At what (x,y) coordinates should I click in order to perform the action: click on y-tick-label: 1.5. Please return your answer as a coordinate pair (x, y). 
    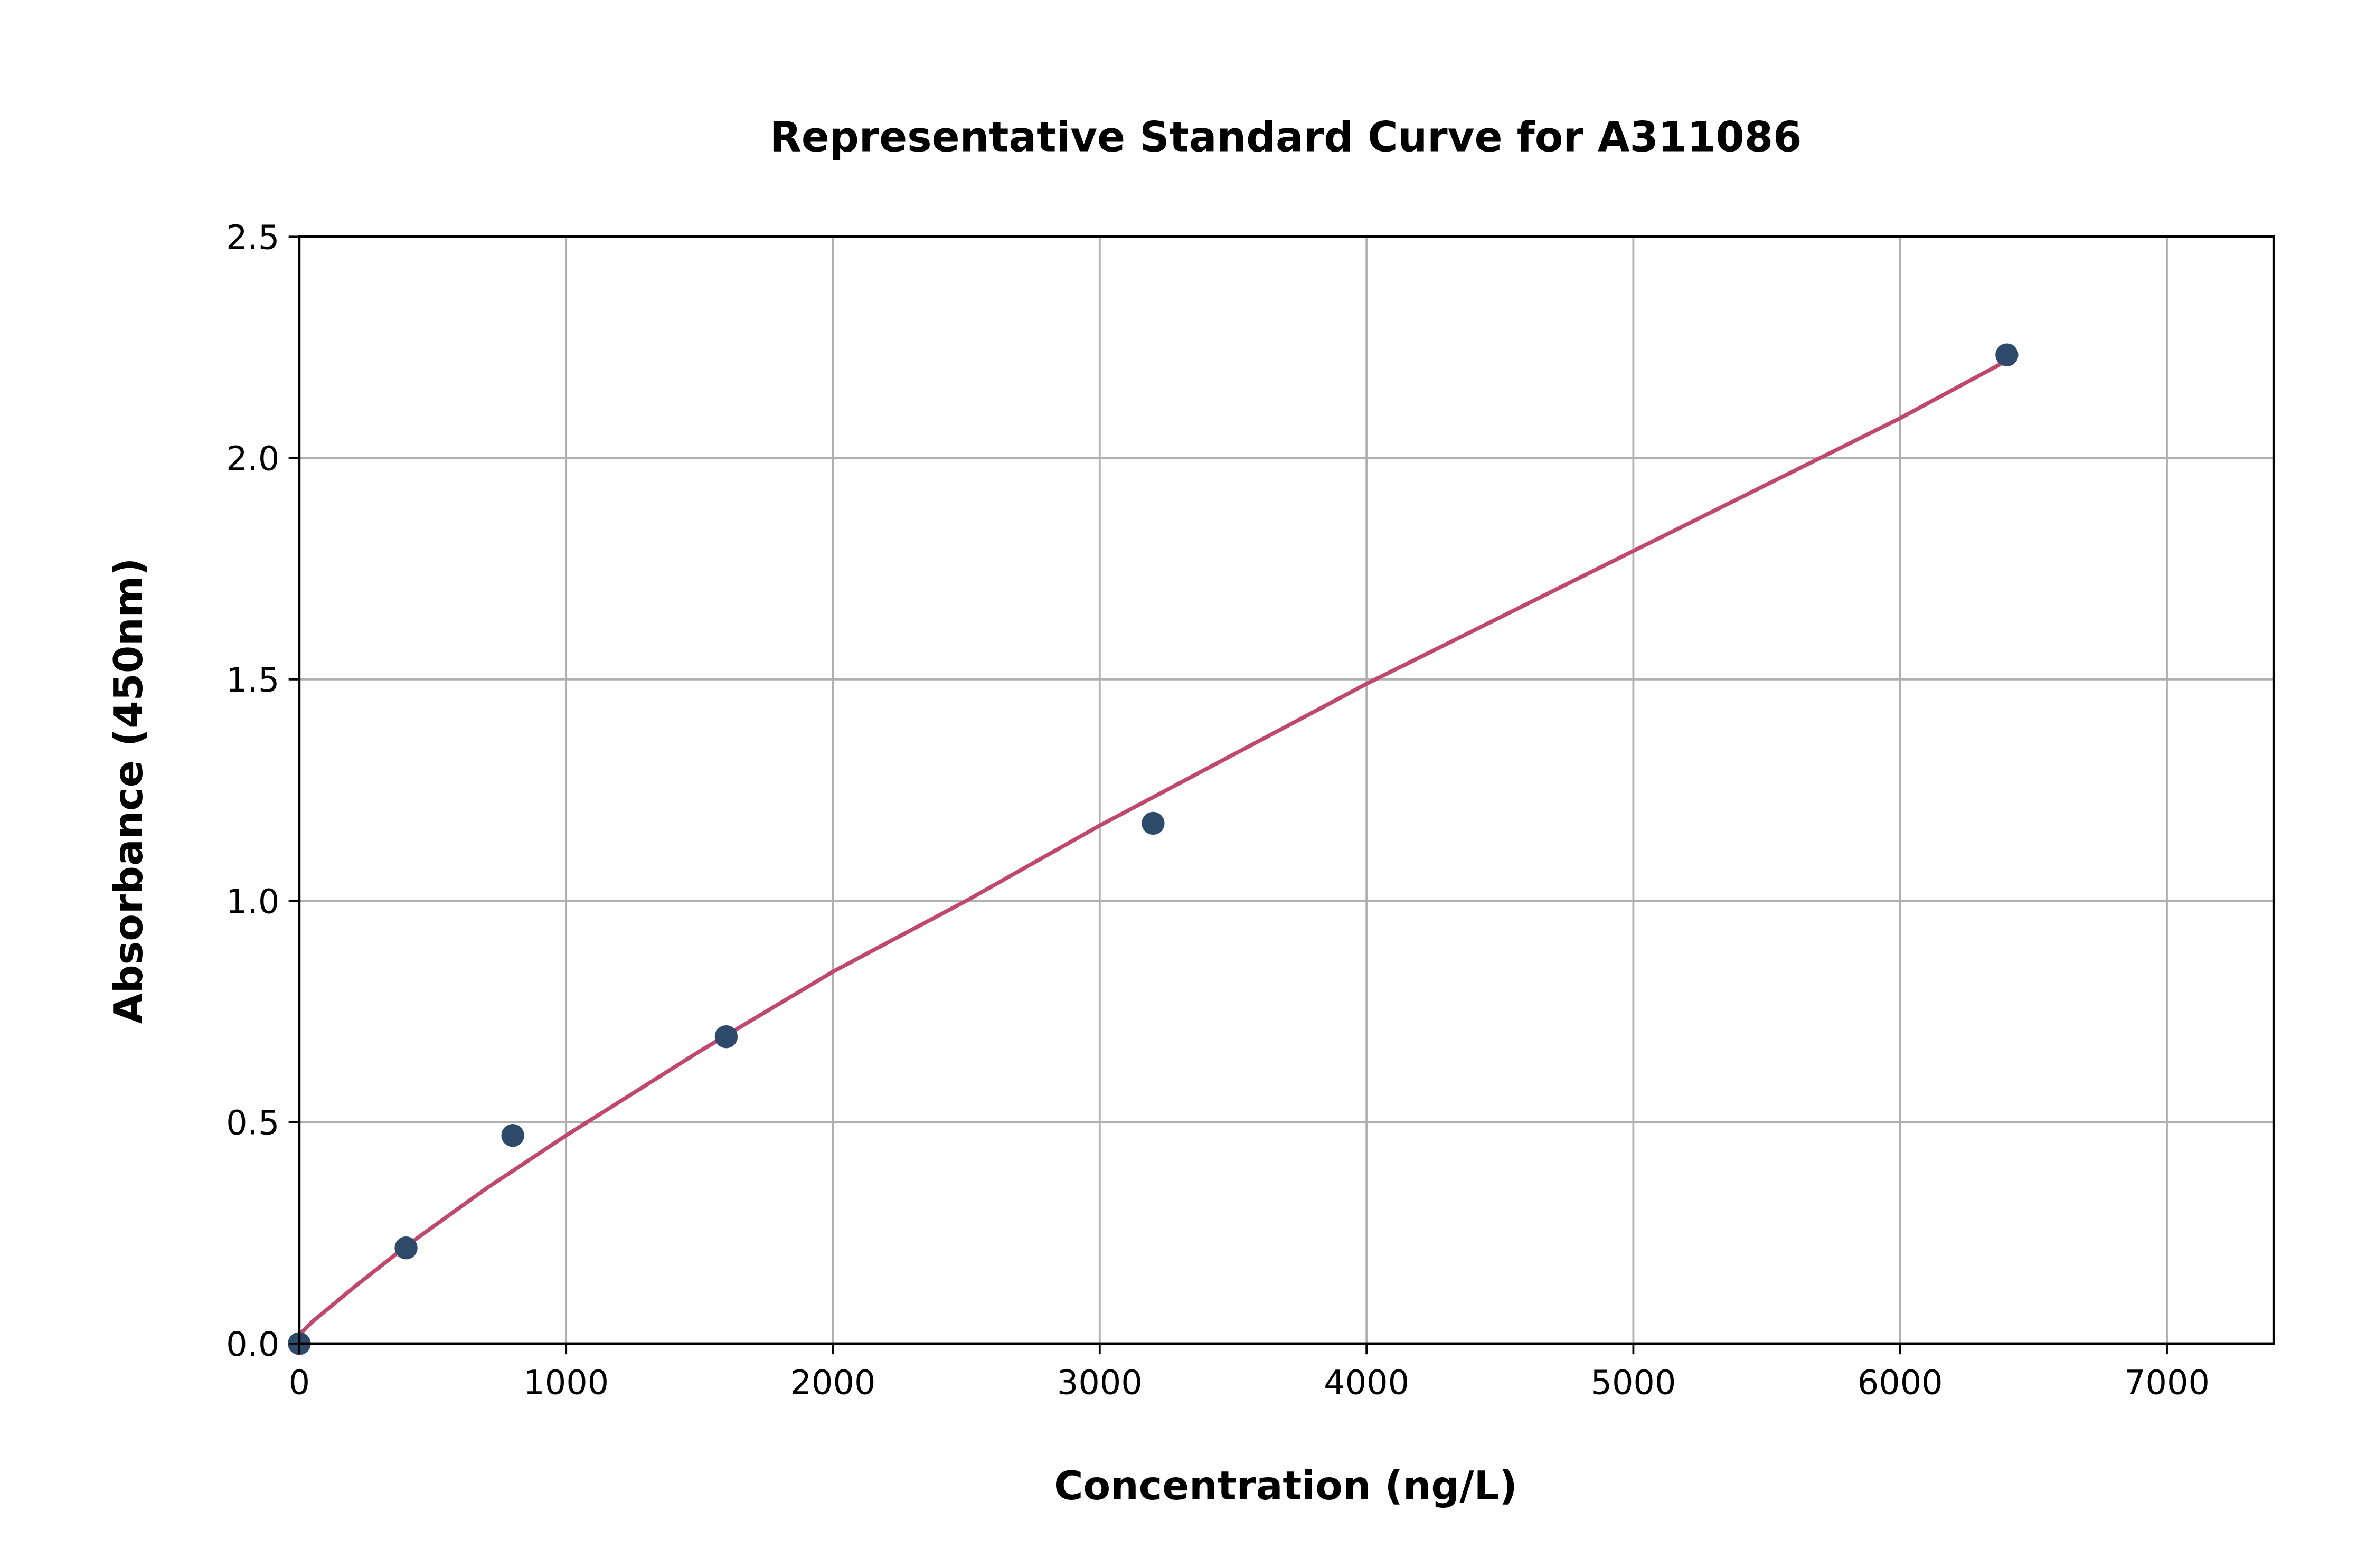
    Looking at the image, I should click on (253, 680).